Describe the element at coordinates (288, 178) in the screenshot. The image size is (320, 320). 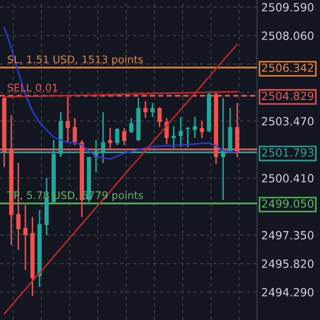
I see `y-tick-label: 2500.410` at that location.